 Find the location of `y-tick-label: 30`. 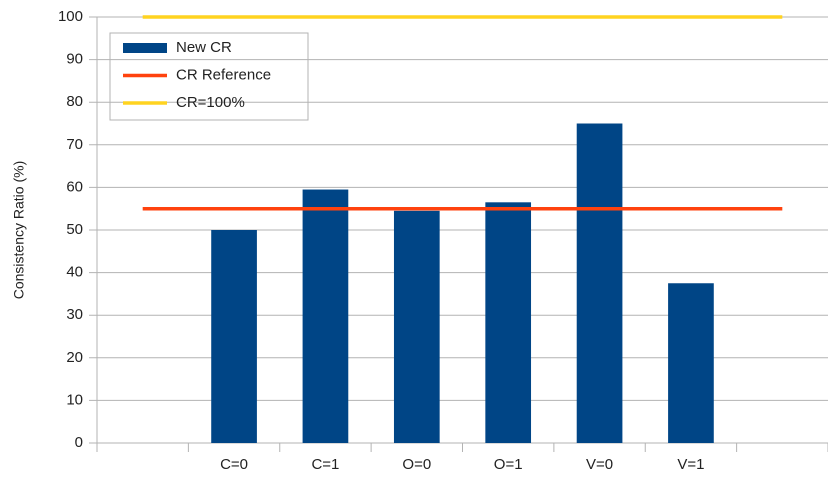

y-tick-label: 30 is located at coordinates (74, 314).